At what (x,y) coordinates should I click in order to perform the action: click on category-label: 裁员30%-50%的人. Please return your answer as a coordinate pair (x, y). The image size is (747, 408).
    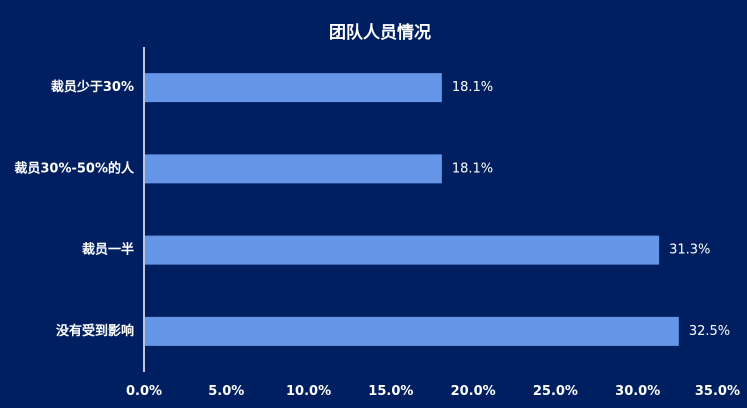
    Looking at the image, I should click on (74, 168).